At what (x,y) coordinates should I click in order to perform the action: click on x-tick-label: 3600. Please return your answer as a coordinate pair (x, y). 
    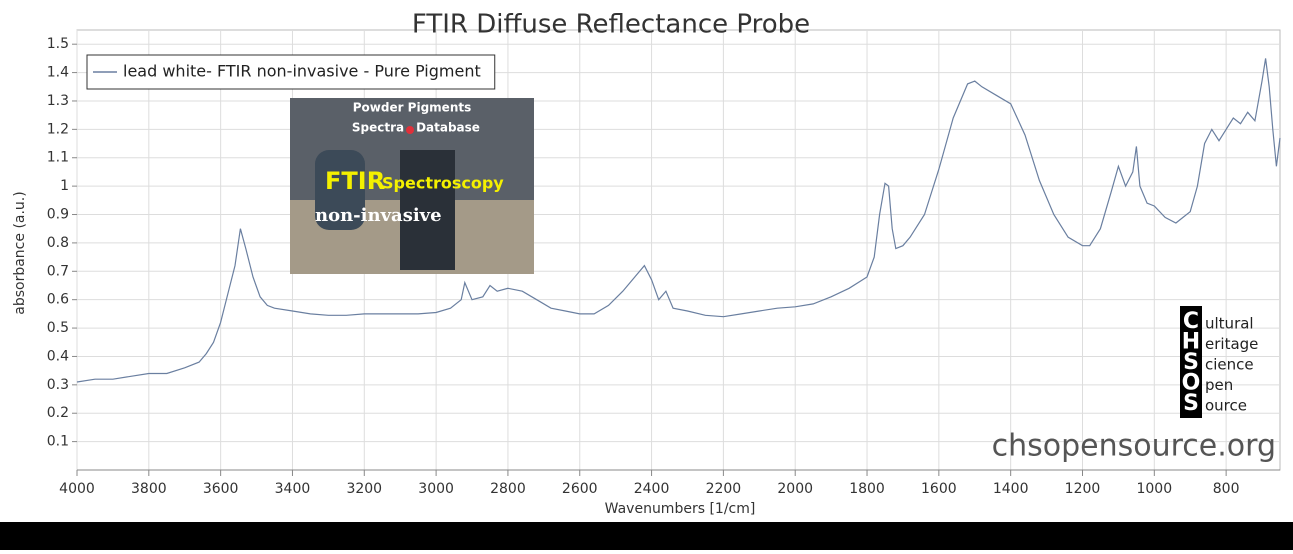
    Looking at the image, I should click on (221, 489).